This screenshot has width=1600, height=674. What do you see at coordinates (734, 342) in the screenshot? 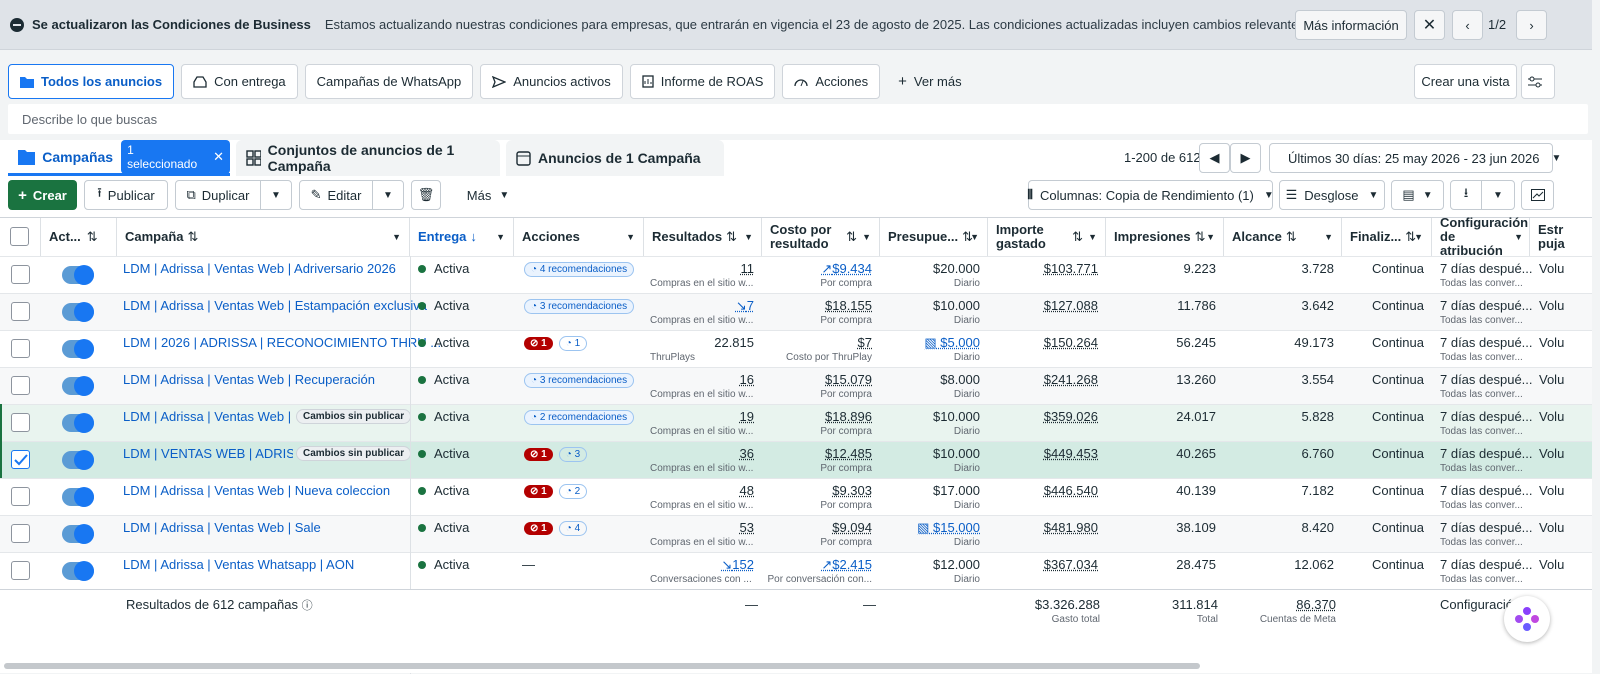
I see `results-value: 22.815` at bounding box center [734, 342].